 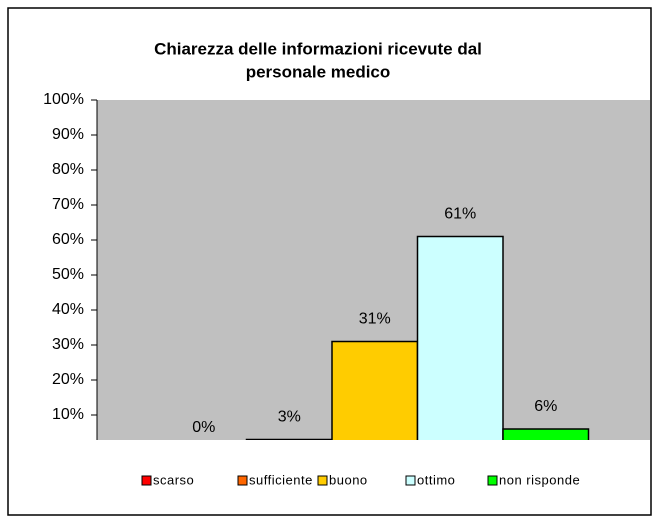 What do you see at coordinates (173, 479) in the screenshot?
I see `legend-label: scarso` at bounding box center [173, 479].